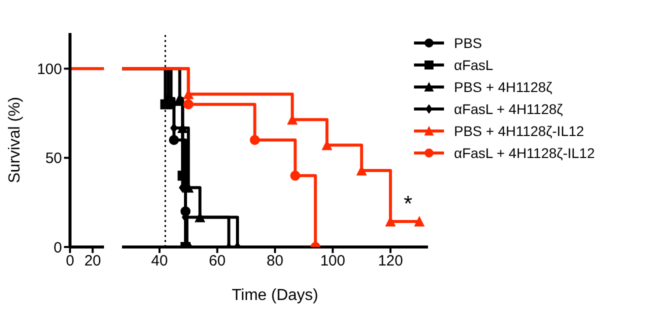 The height and width of the screenshot is (328, 654). I want to click on legend-label: PBS + 4H1128ζ-IL12, so click(519, 131).